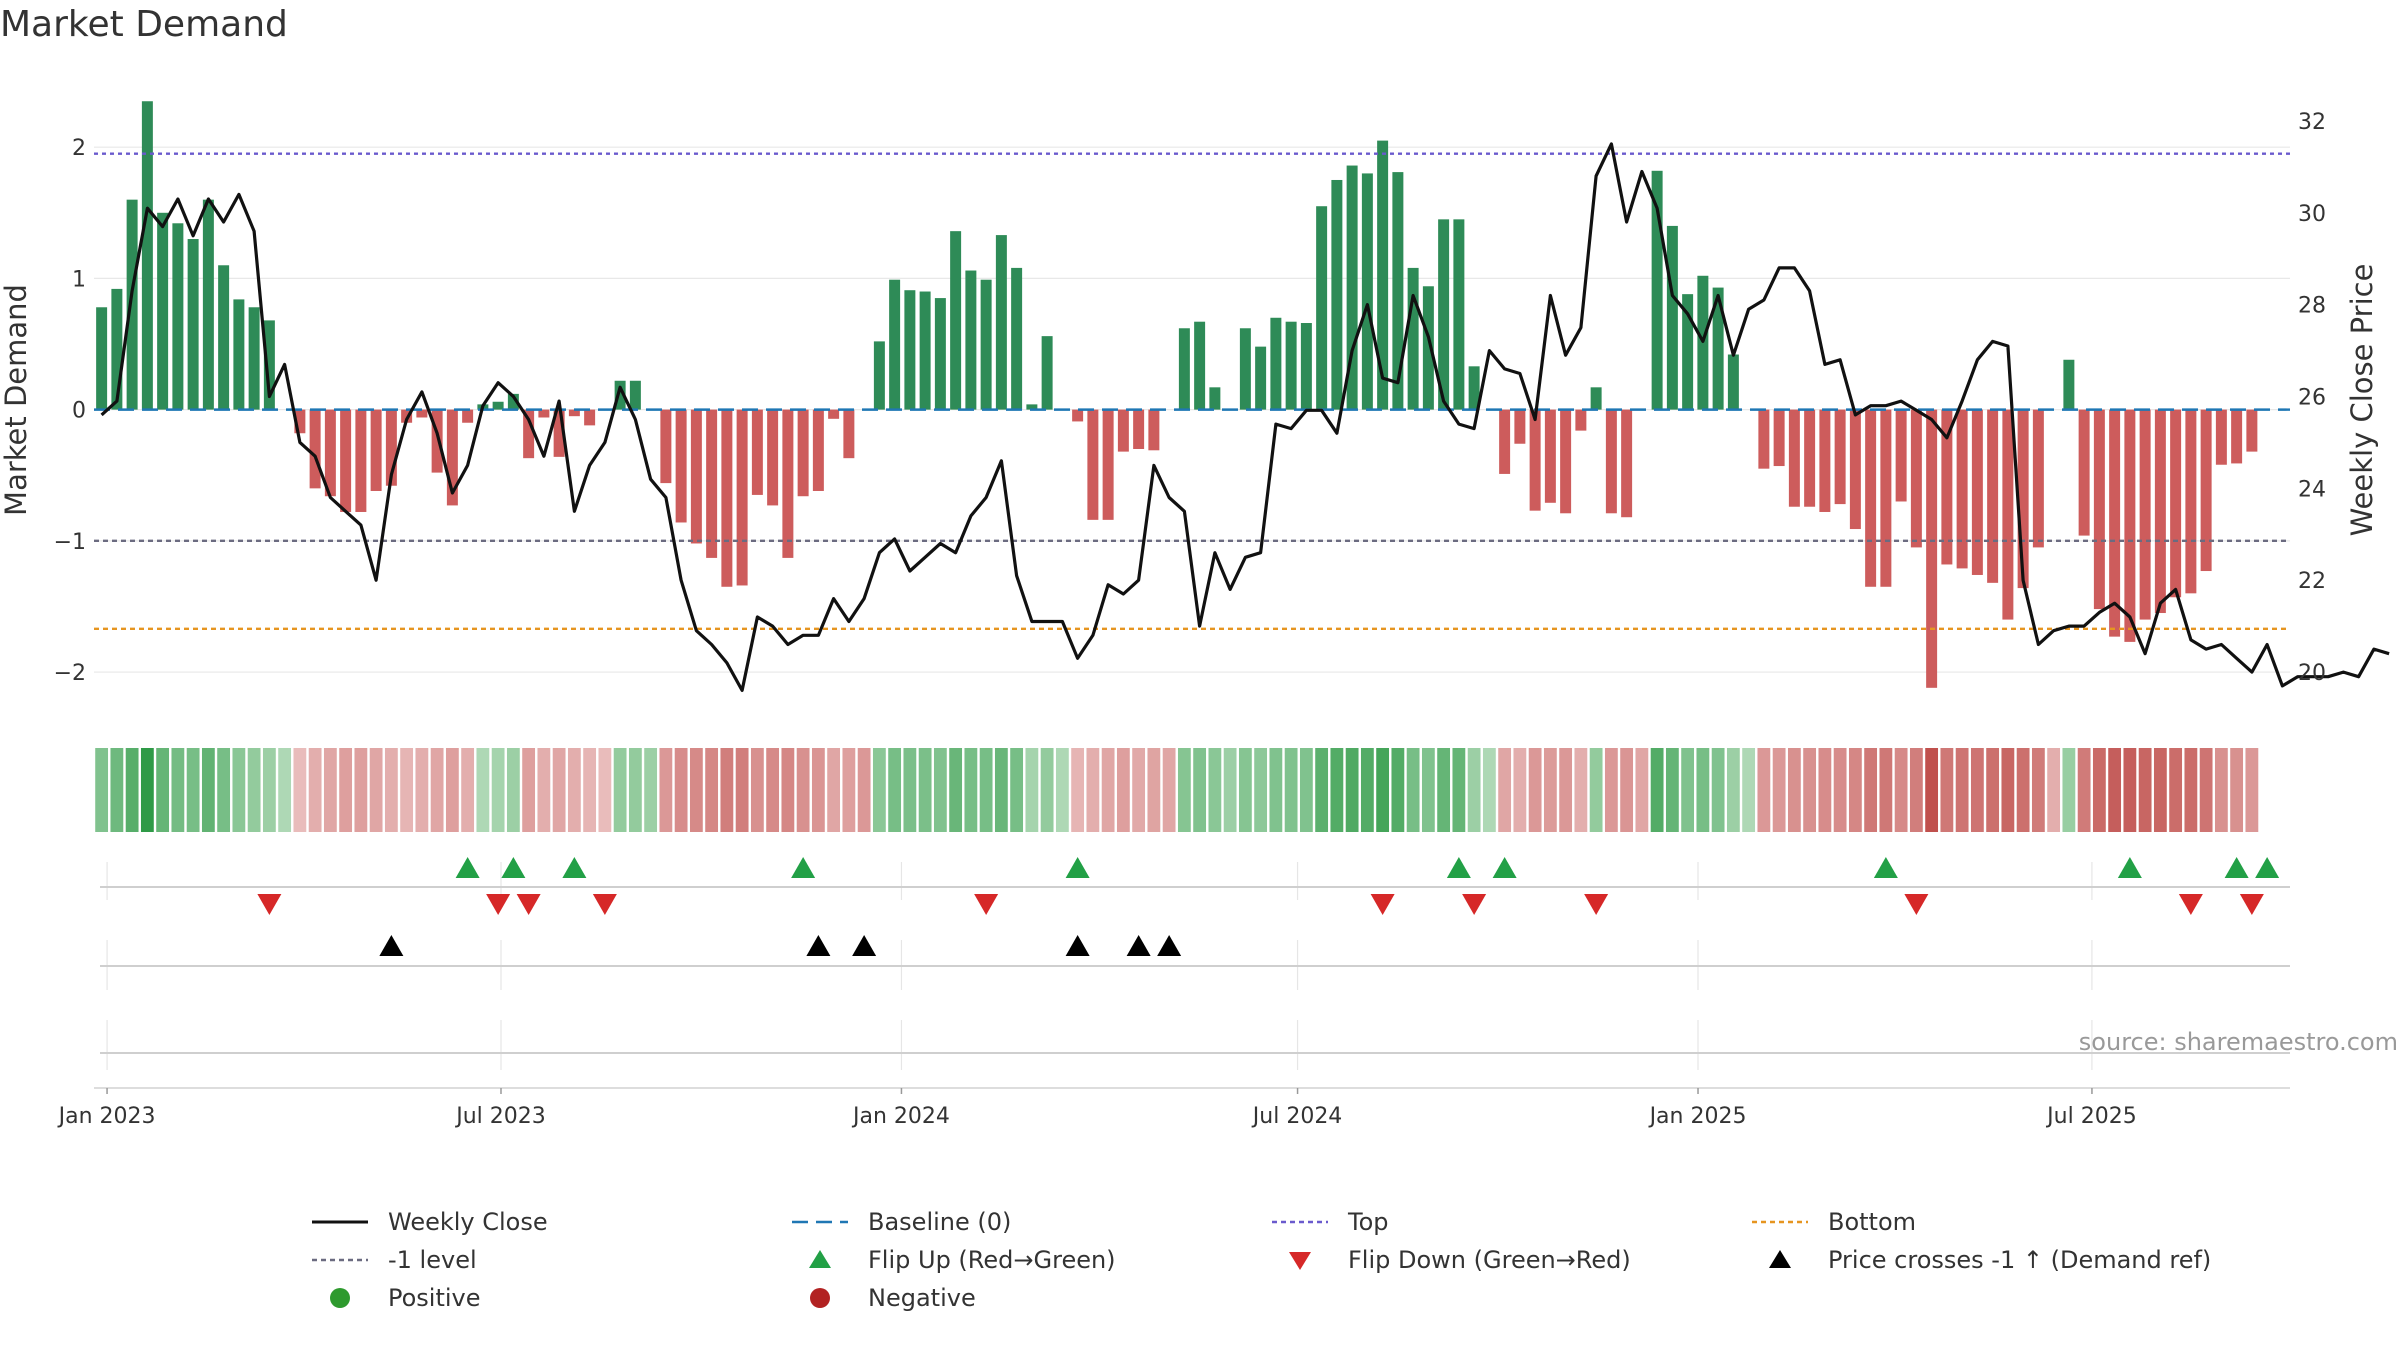 Image resolution: width=2400 pixels, height=1350 pixels. Describe the element at coordinates (2312, 306) in the screenshot. I see `y2-tick-label: 28` at that location.